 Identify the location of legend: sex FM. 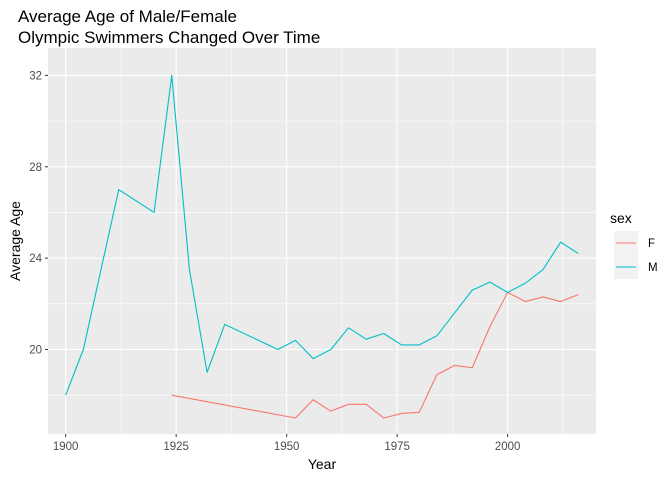
(634, 244).